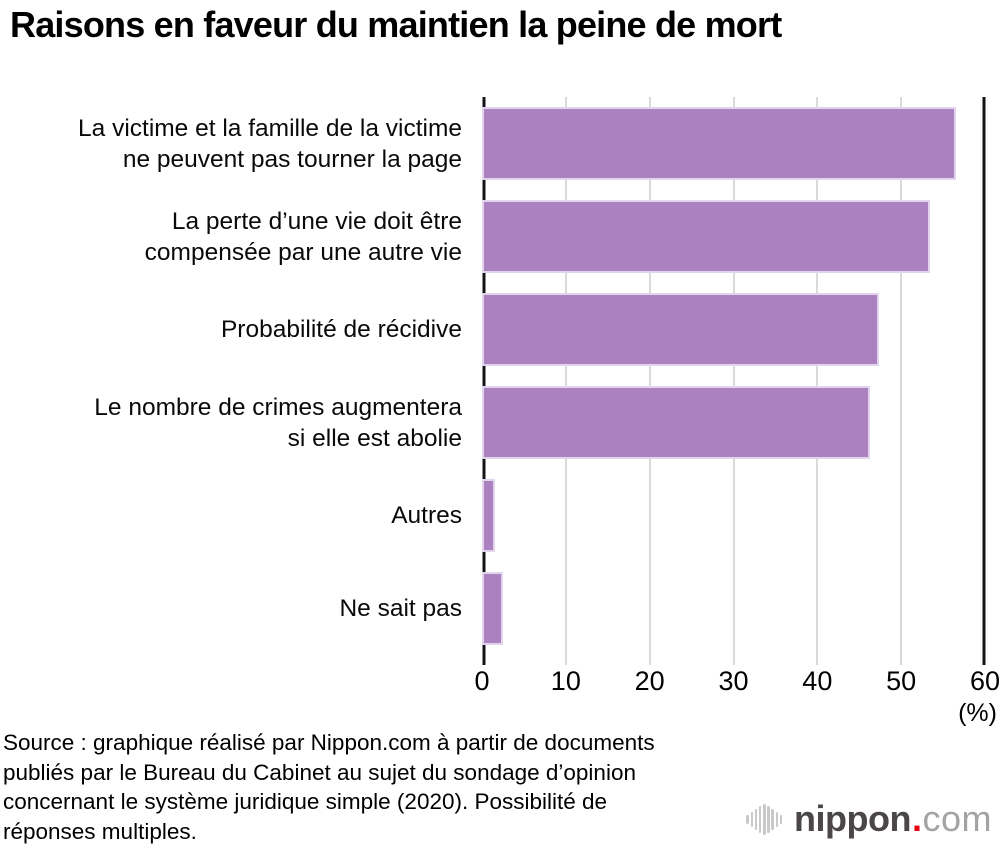 This screenshot has width=1000, height=846. I want to click on nippon-logo: nippon . com, so click(869, 819).